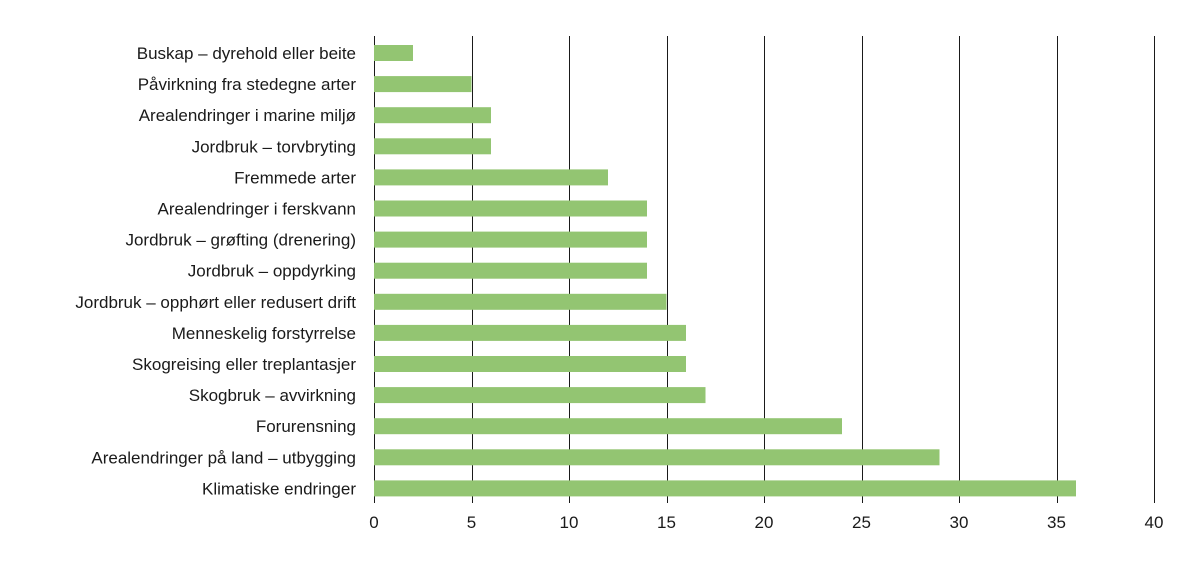 The height and width of the screenshot is (568, 1198). What do you see at coordinates (272, 271) in the screenshot?
I see `category-label: Jordbruk – oppdyrking` at bounding box center [272, 271].